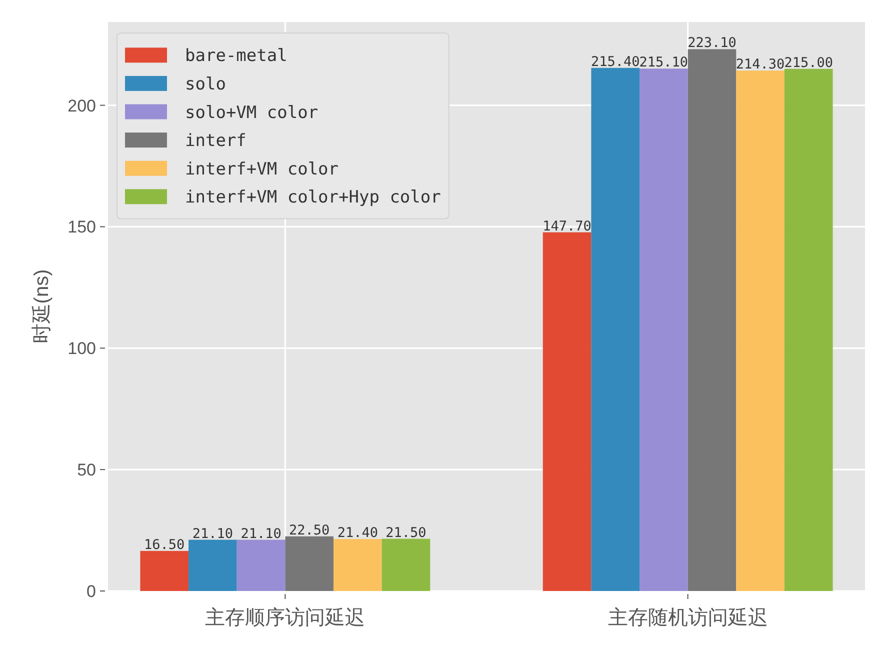  Describe the element at coordinates (760, 64) in the screenshot. I see `data-label: 214.30` at that location.